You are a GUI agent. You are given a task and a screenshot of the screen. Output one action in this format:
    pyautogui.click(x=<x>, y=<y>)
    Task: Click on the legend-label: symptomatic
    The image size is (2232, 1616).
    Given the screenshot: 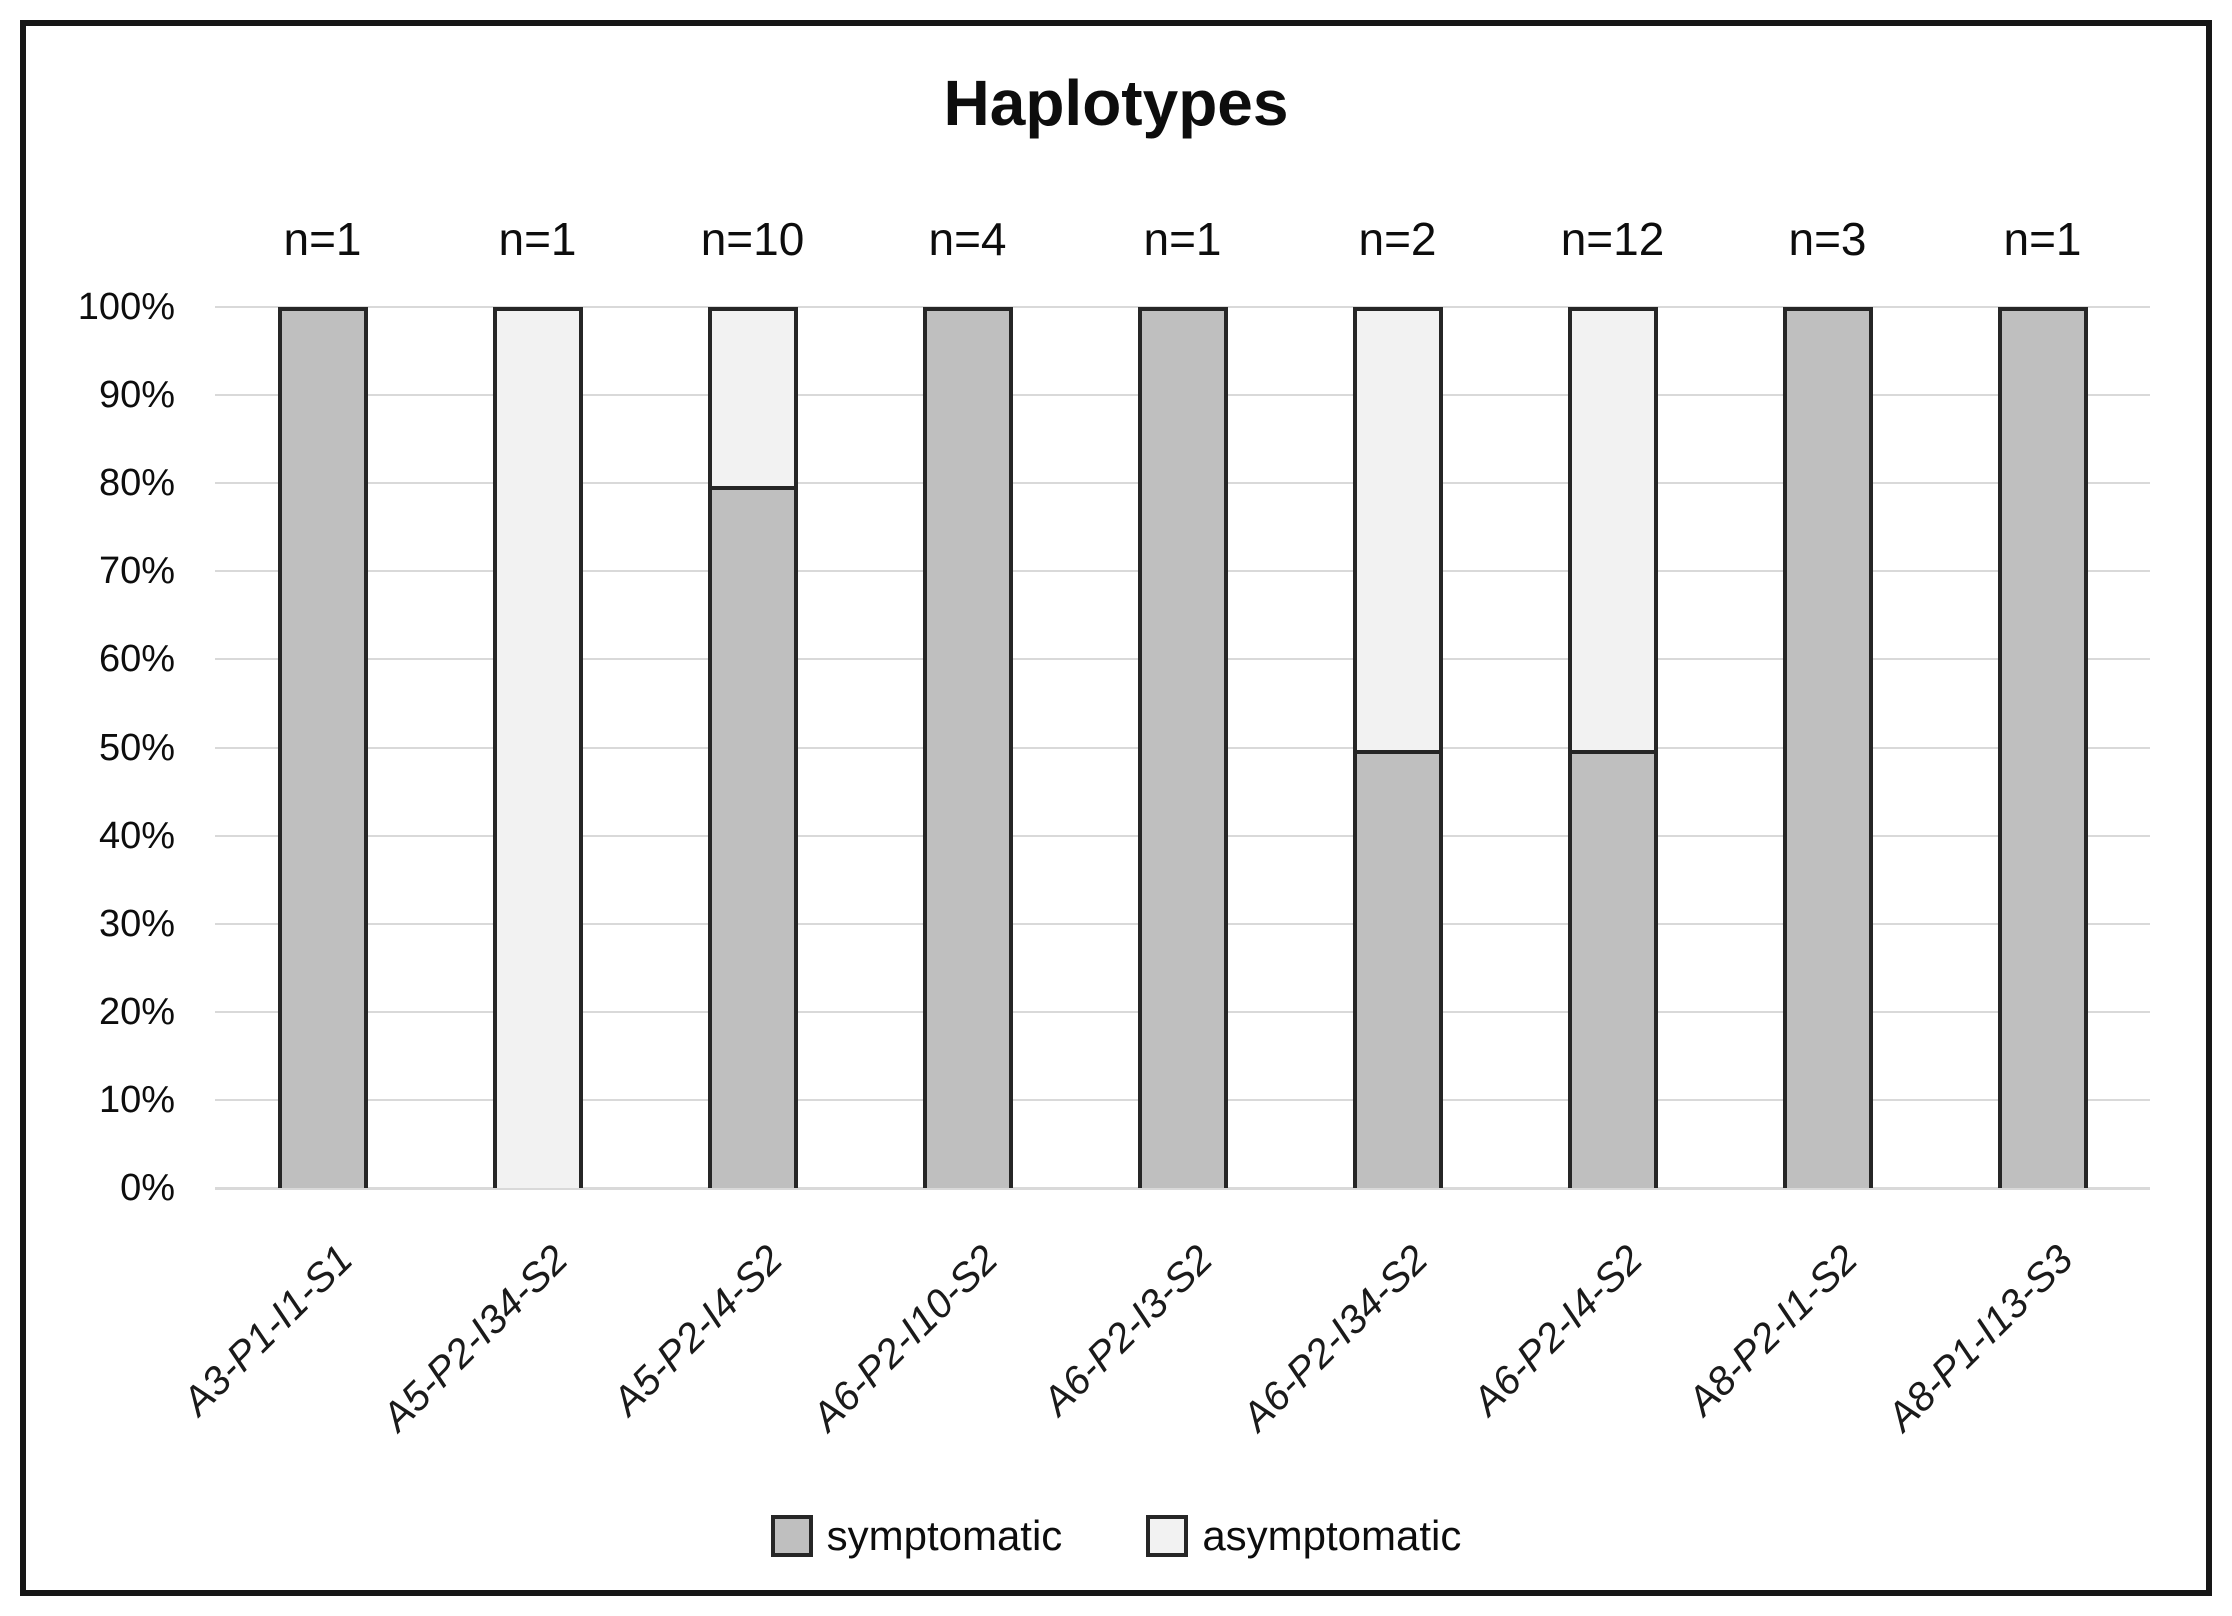 What is the action you would take?
    pyautogui.click(x=944, y=1535)
    